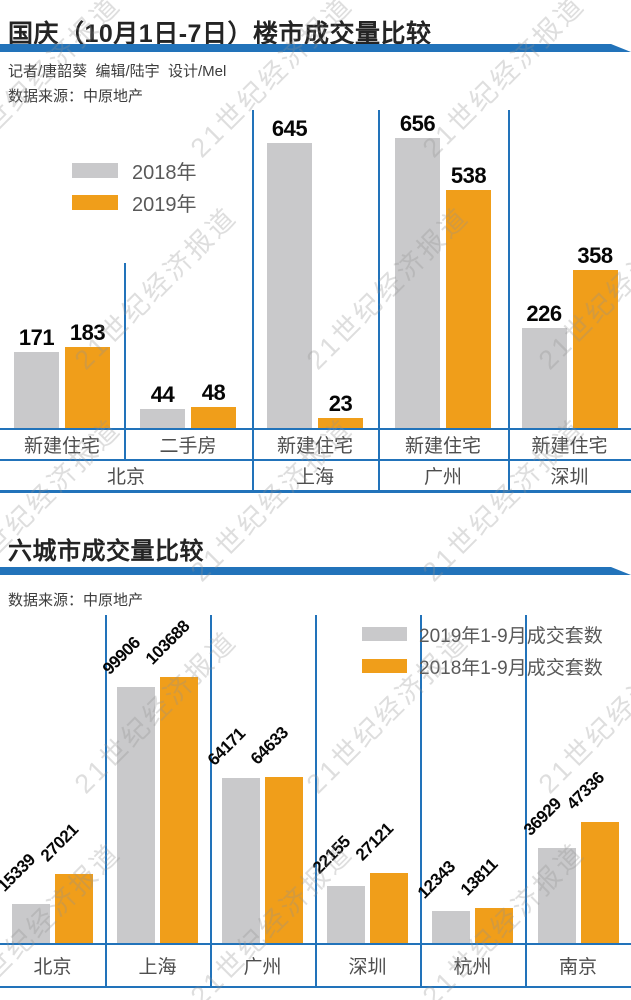 The width and height of the screenshot is (631, 1000). What do you see at coordinates (19, 873) in the screenshot?
I see `bar-value-label: 15339` at bounding box center [19, 873].